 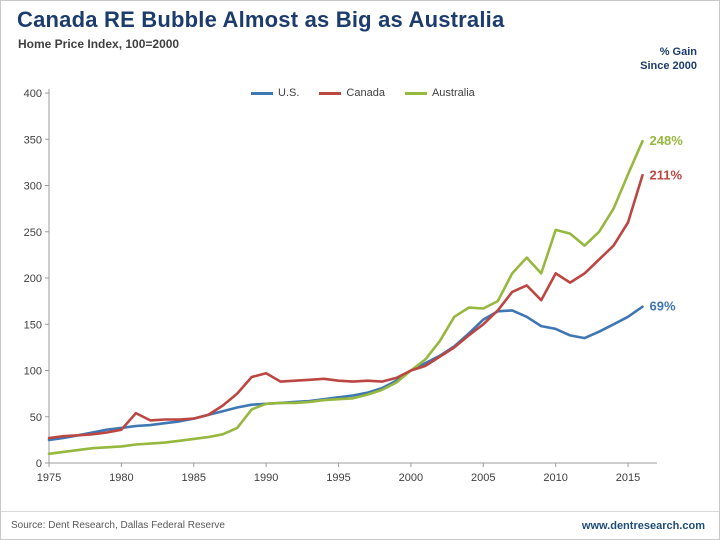 I want to click on svg-text: 200, so click(x=33, y=279).